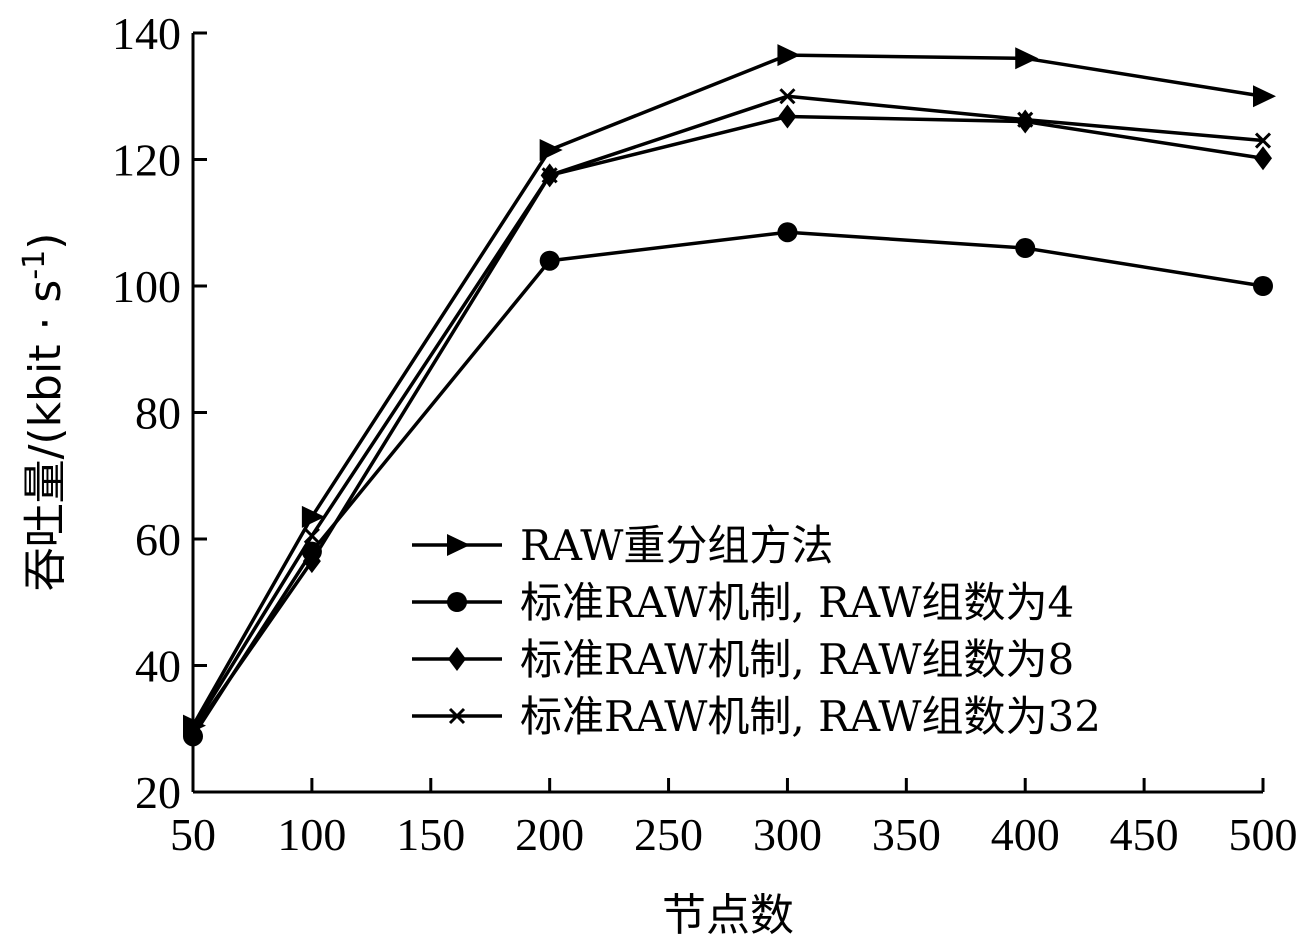 The image size is (1307, 947). I want to click on legend-entry-2: 标准RAW机制, RAW组数为4, so click(743, 602).